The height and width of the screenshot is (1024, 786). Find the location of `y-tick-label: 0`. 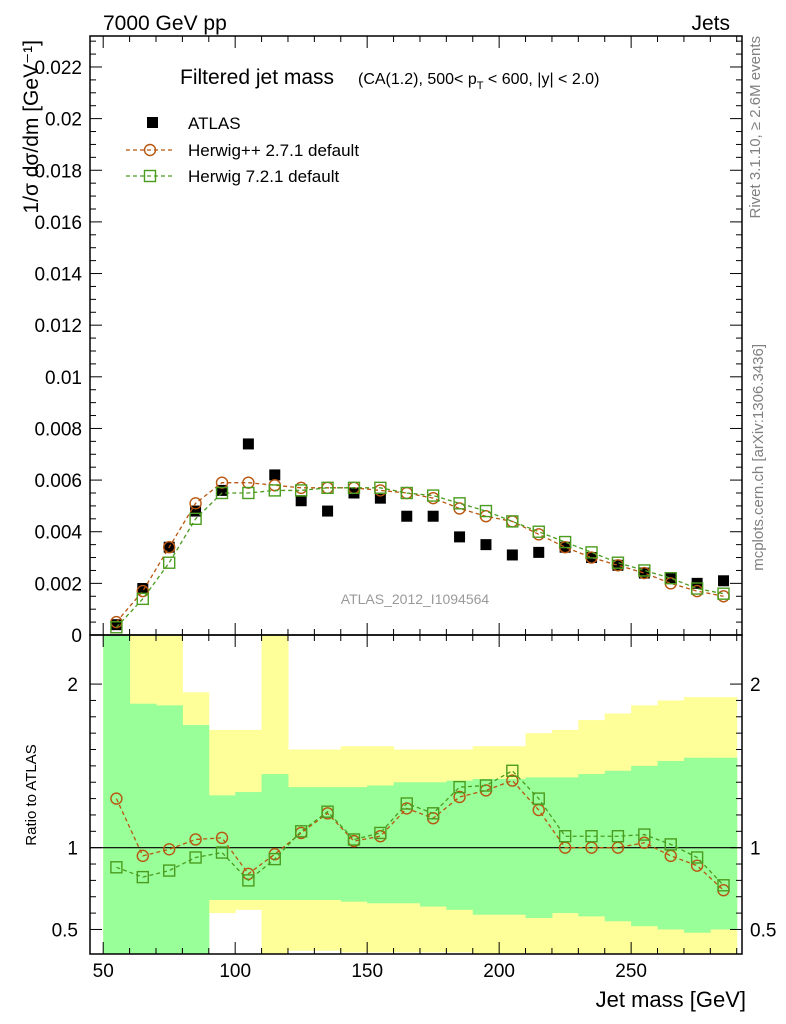

y-tick-label: 0 is located at coordinates (76, 636).